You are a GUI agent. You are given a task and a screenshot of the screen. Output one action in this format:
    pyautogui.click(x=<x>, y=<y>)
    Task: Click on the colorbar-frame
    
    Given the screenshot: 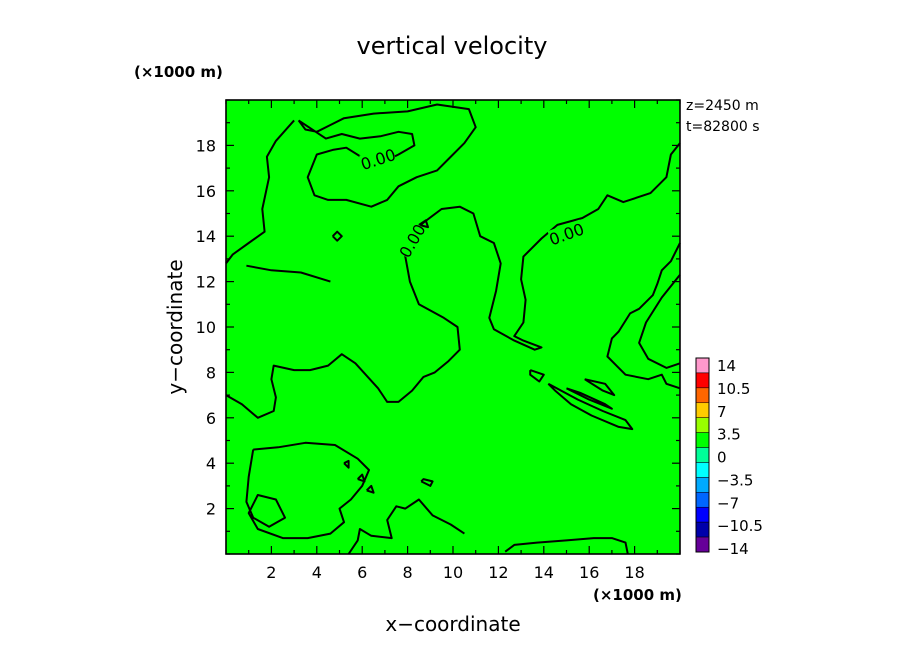 What is the action you would take?
    pyautogui.click(x=702, y=455)
    